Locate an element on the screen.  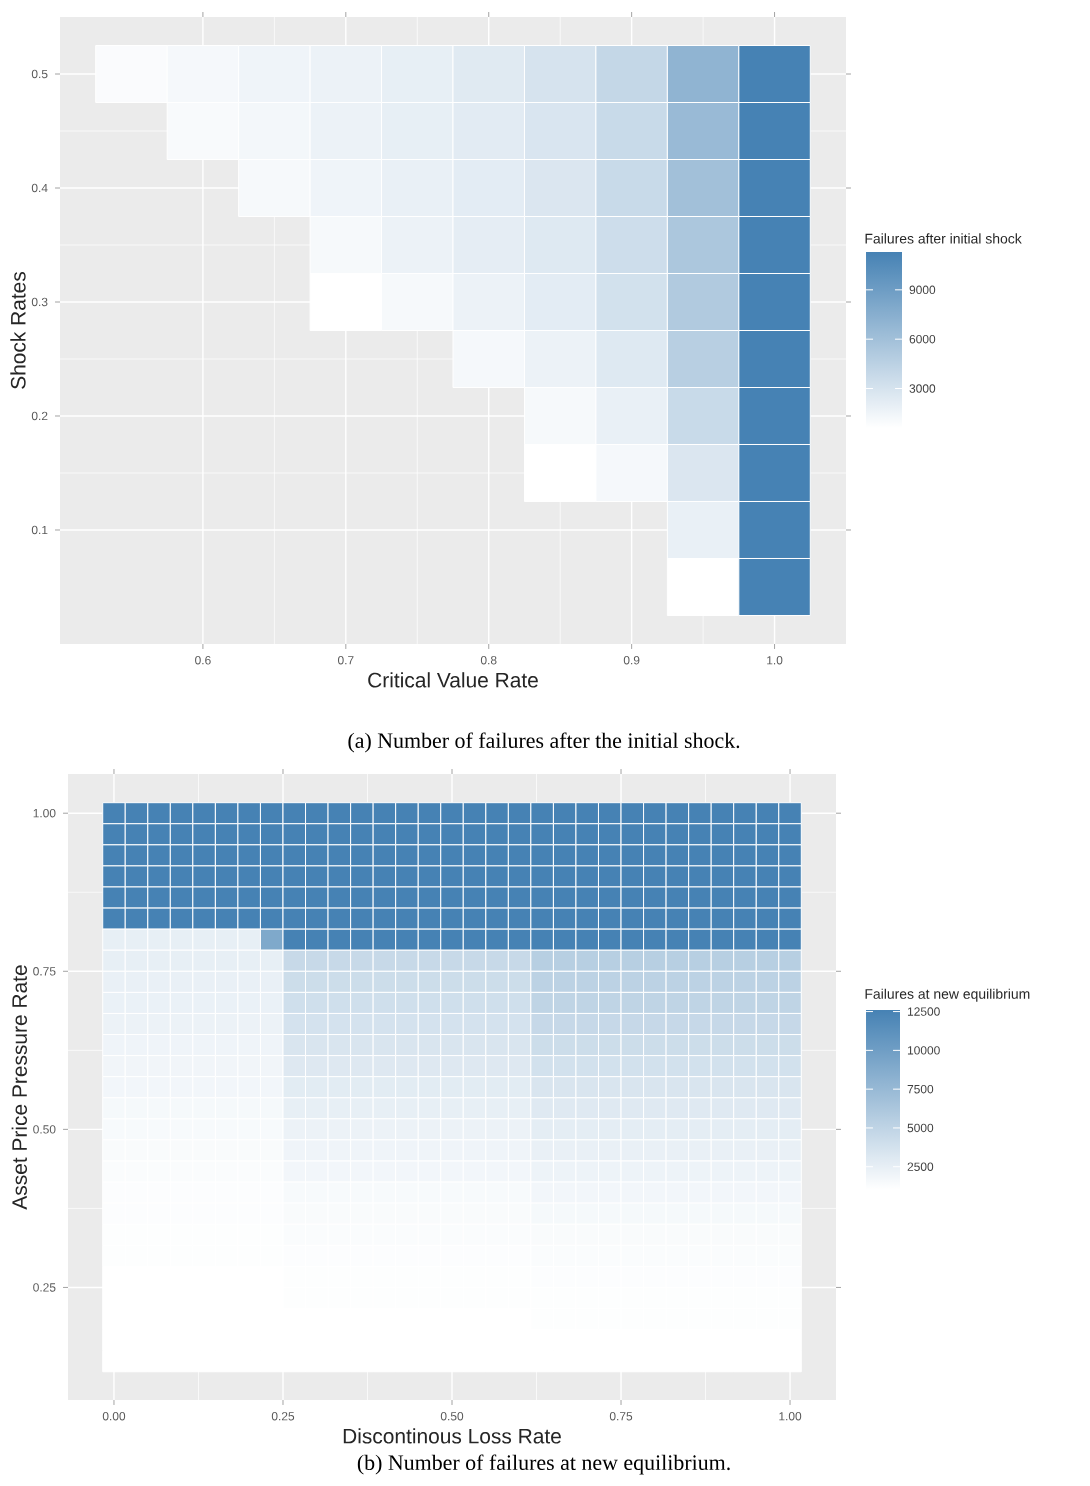
text: (b) Number of failures at new equilibrium. is located at coordinates (543, 1464).